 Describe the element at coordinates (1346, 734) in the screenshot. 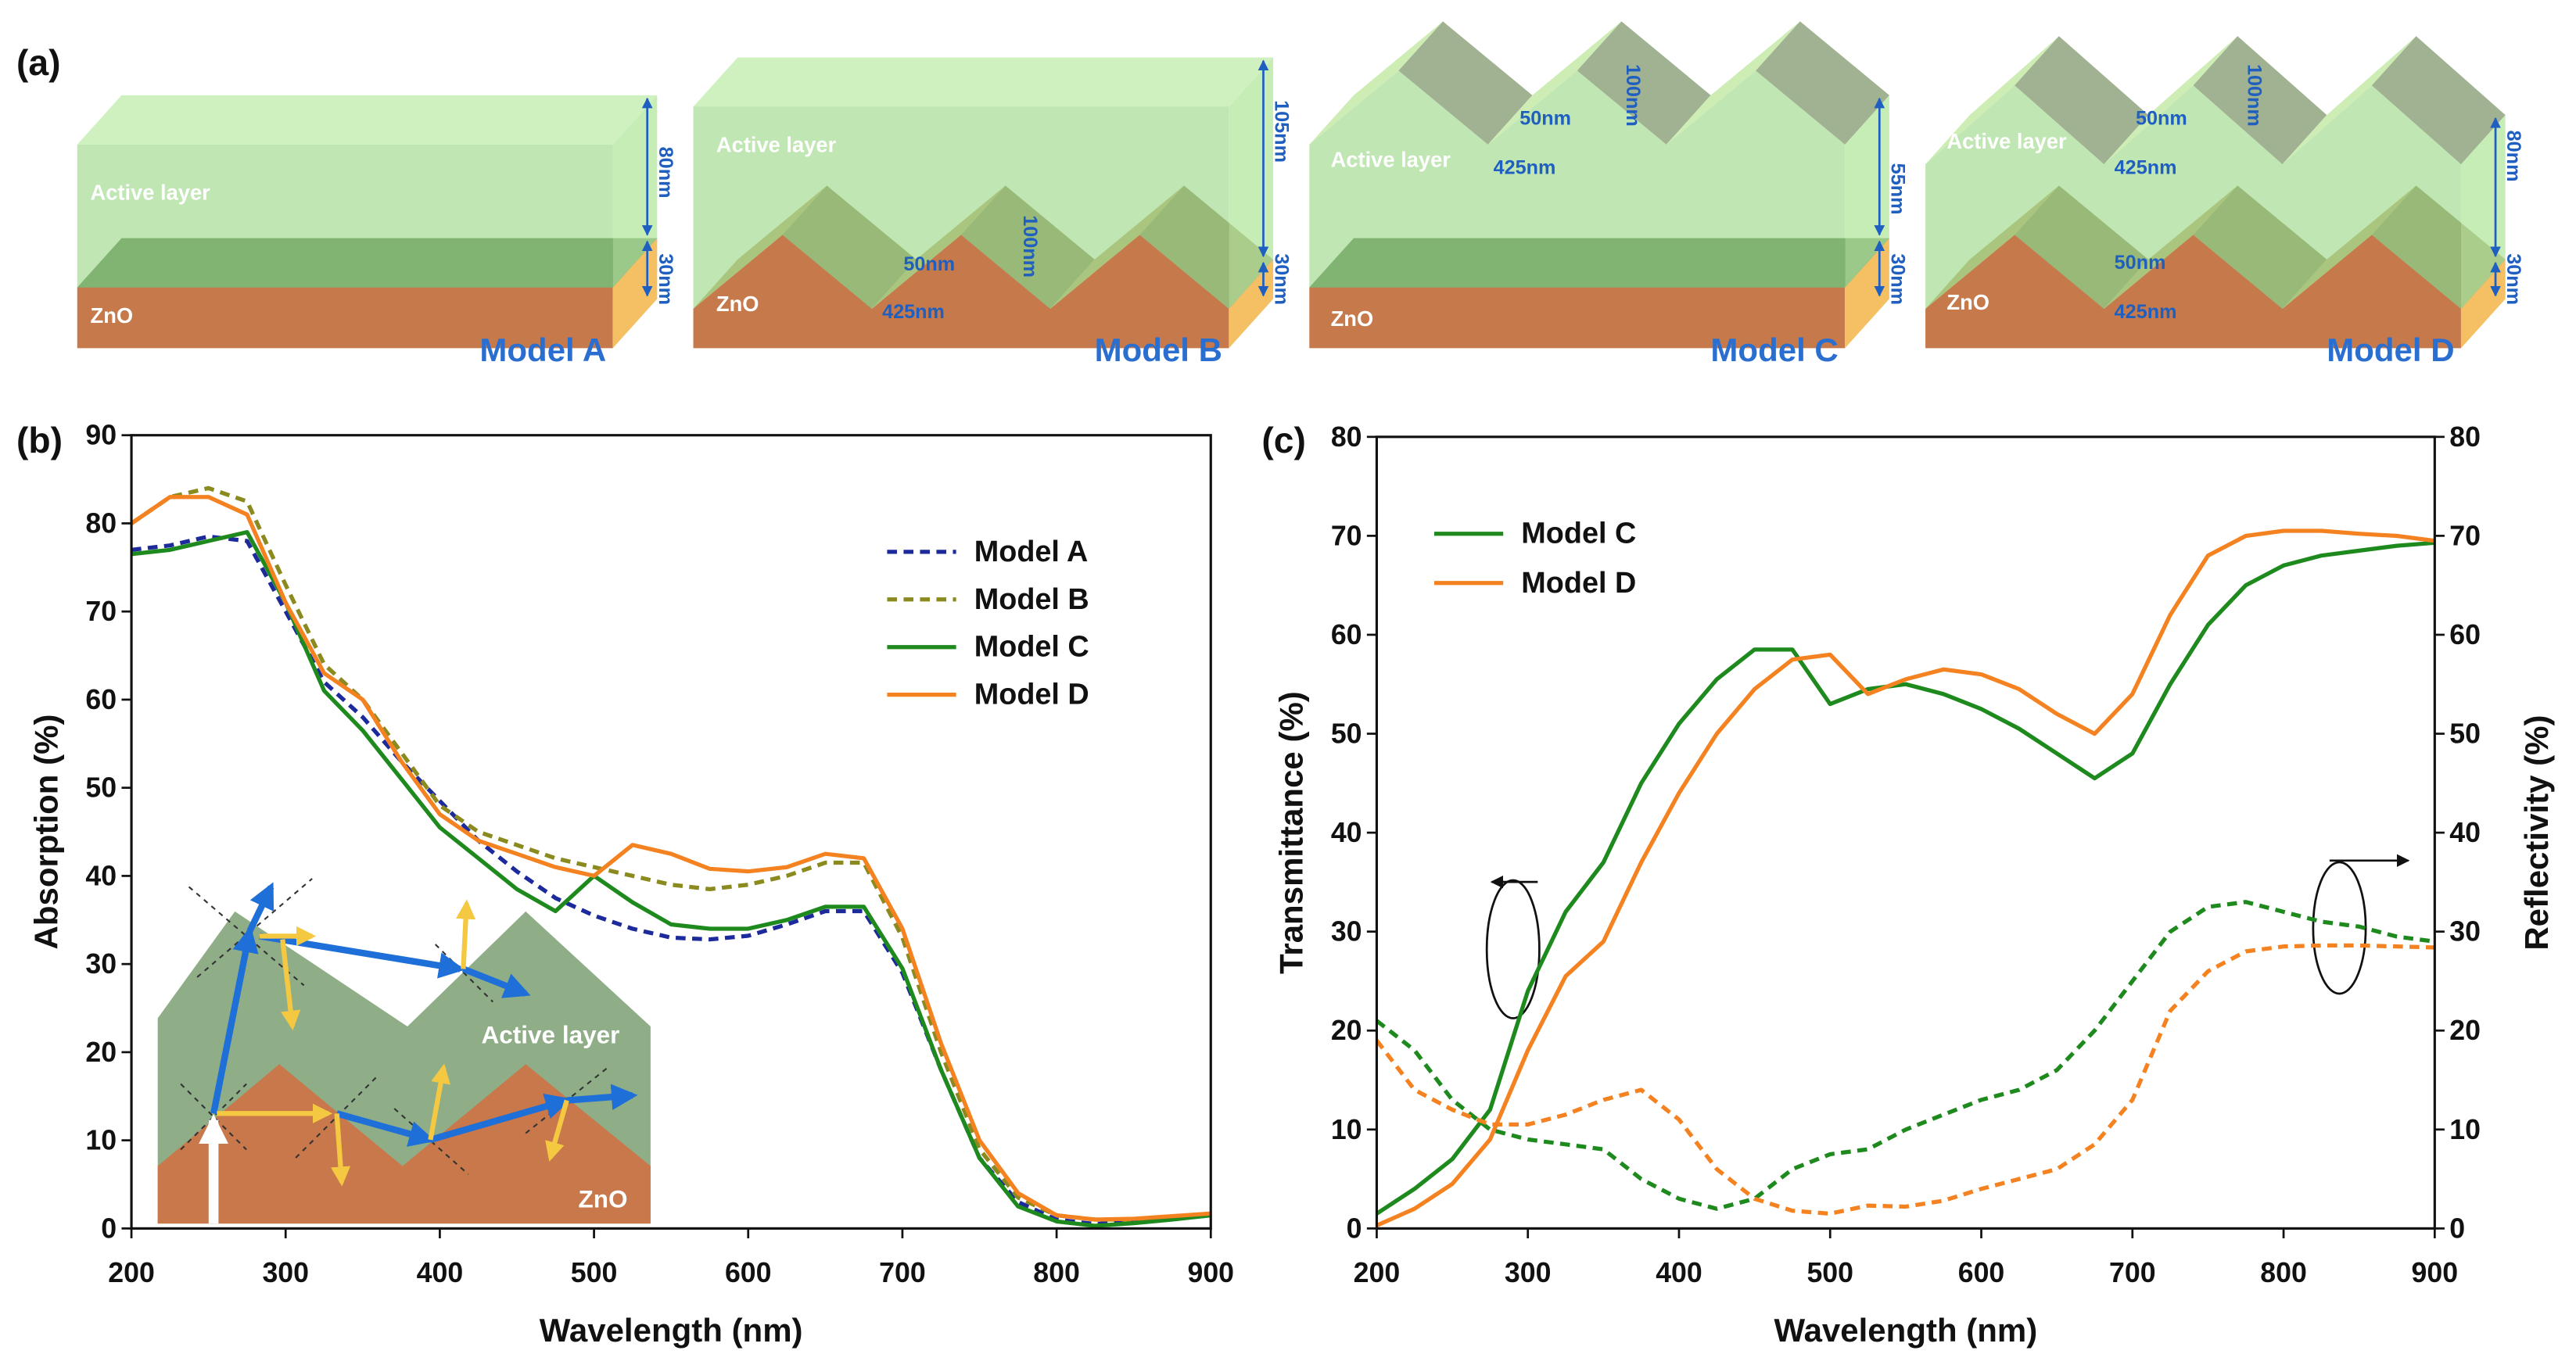

I see `y-tick-label: 50` at that location.